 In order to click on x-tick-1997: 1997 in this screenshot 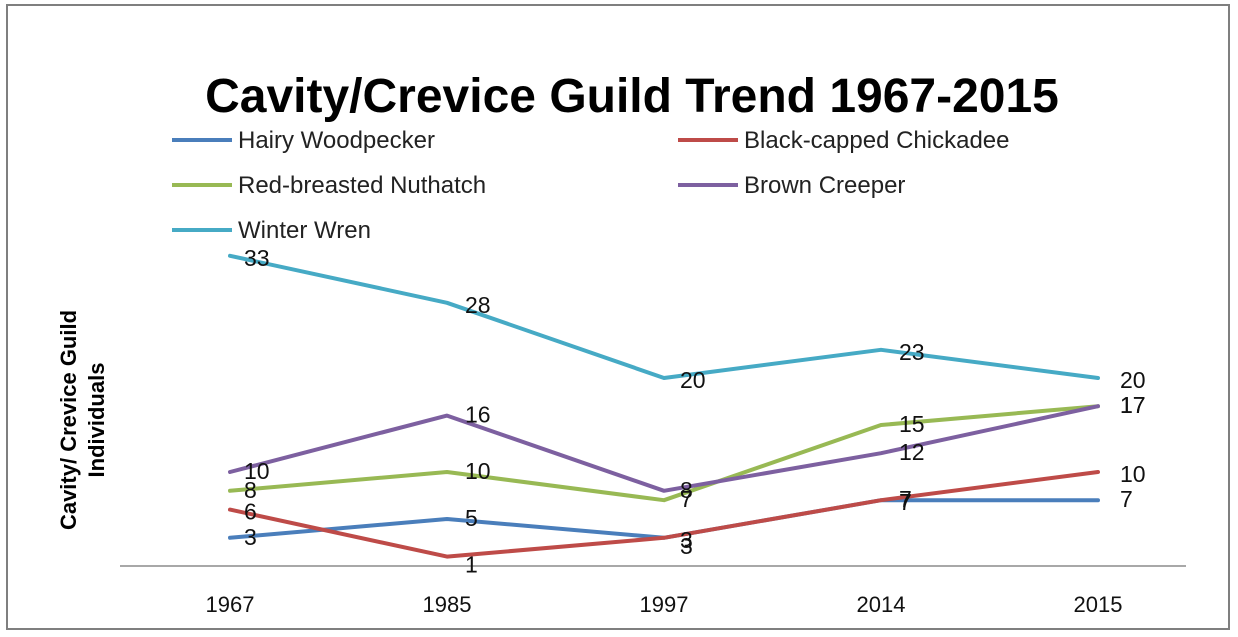, I will do `click(664, 604)`.